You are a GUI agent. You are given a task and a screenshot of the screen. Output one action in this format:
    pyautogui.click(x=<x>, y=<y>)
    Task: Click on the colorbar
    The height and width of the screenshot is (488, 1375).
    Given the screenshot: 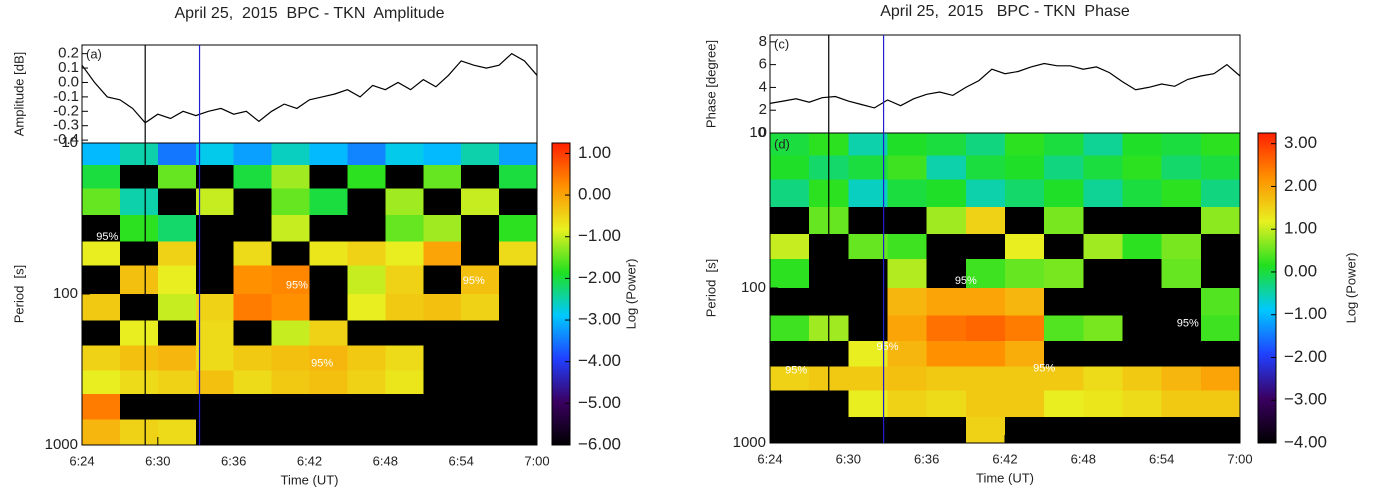 What is the action you would take?
    pyautogui.click(x=1267, y=288)
    